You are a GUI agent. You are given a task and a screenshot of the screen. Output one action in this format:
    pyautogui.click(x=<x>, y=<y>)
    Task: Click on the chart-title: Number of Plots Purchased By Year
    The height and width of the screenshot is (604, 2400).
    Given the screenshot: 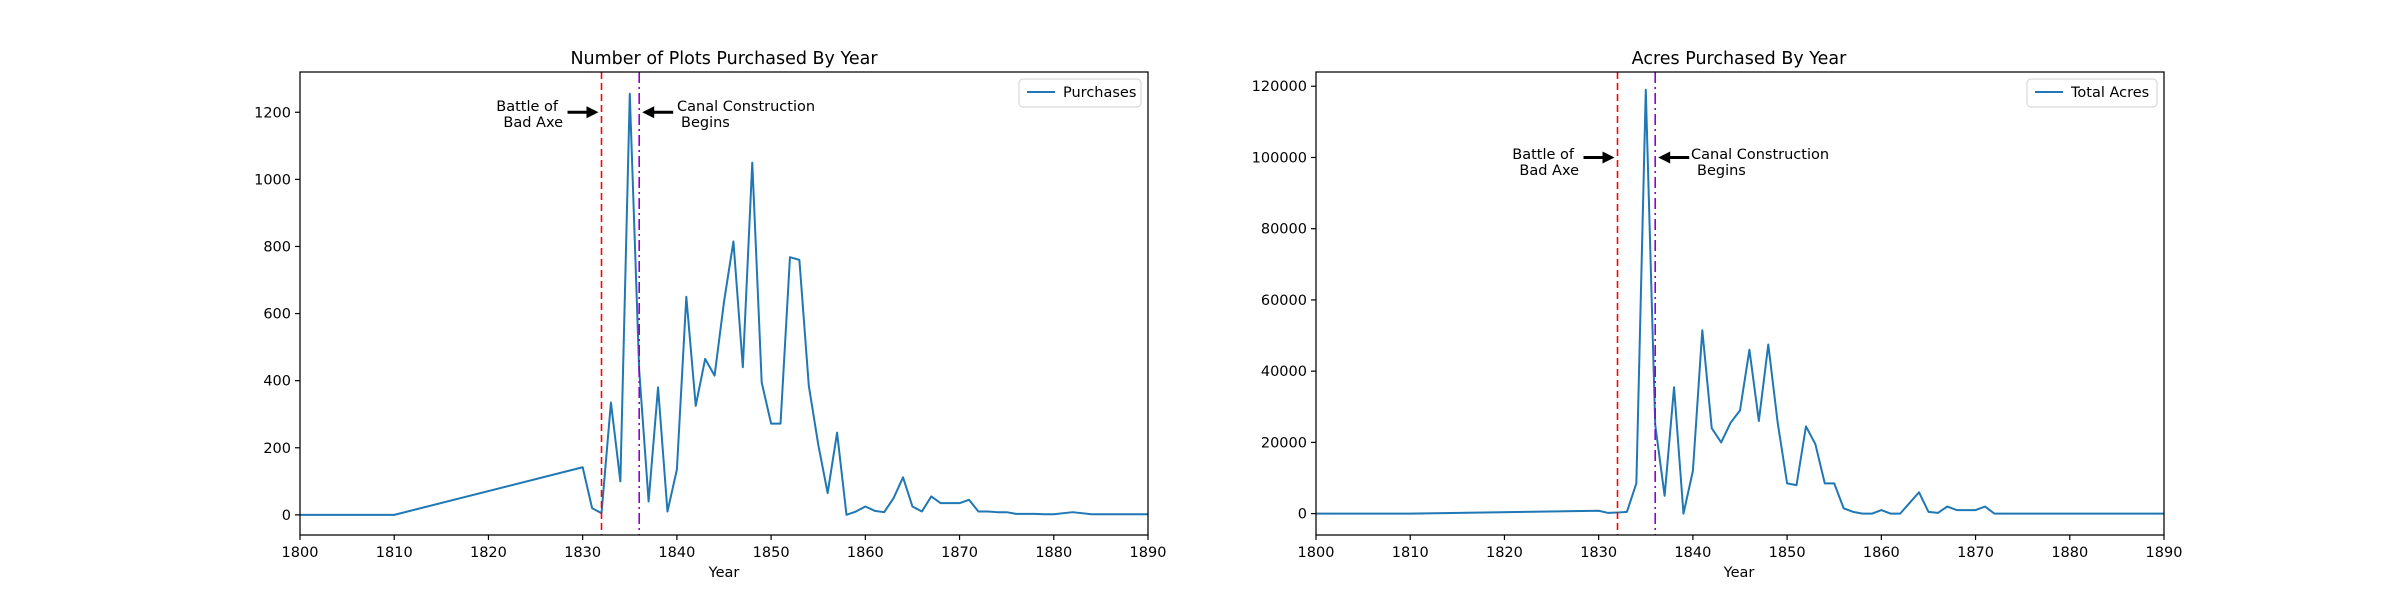 What is the action you would take?
    pyautogui.click(x=724, y=59)
    